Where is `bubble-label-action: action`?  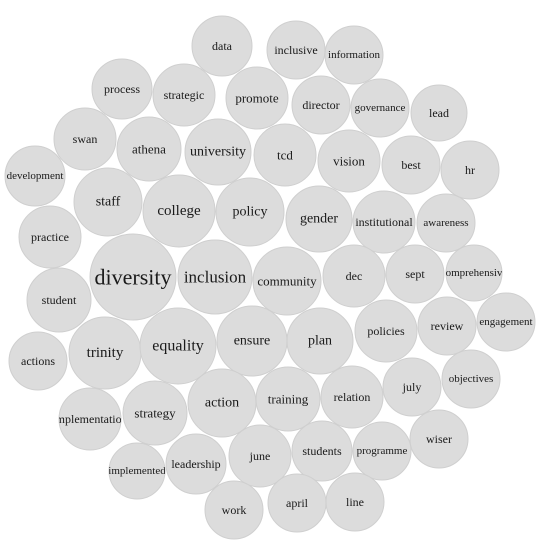 bubble-label-action: action is located at coordinates (222, 403).